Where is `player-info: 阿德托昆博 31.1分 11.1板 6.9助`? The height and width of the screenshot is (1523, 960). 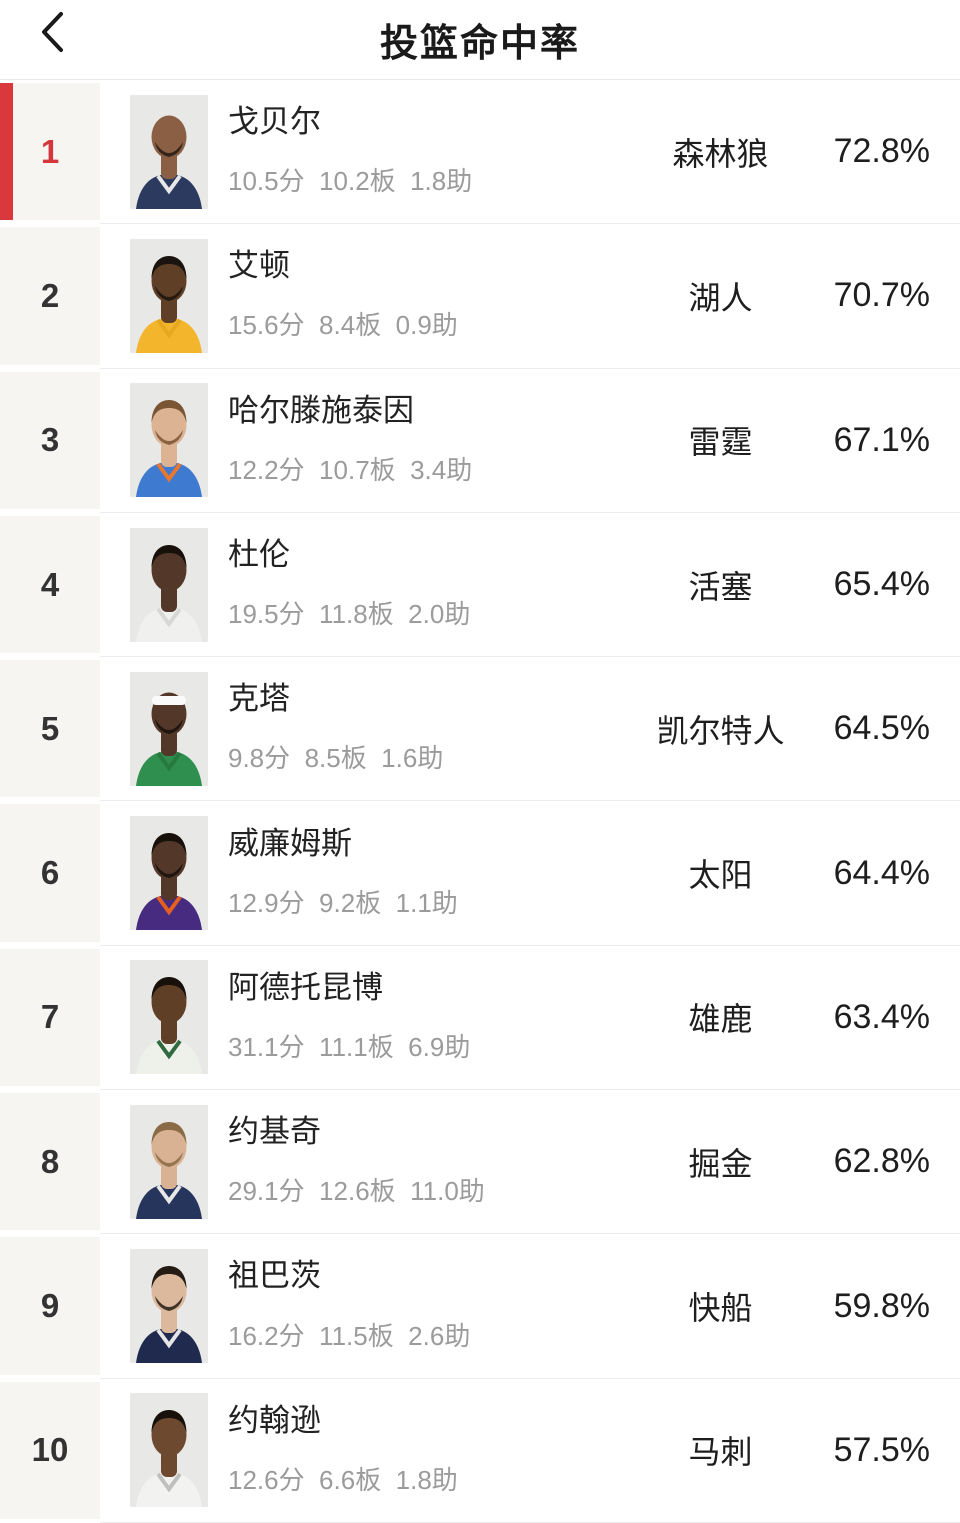 player-info: 阿德托昆博 31.1分 11.1板 6.9助 is located at coordinates (349, 1016).